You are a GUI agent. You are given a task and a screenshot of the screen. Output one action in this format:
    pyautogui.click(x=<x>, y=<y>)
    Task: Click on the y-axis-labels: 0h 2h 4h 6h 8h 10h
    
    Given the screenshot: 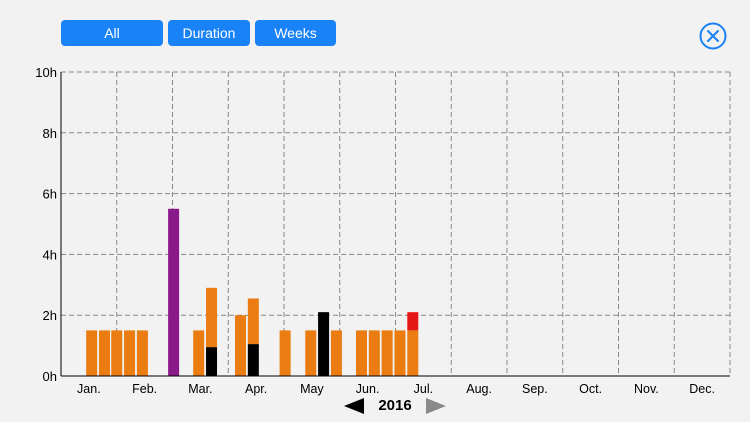 What is the action you would take?
    pyautogui.click(x=46, y=224)
    